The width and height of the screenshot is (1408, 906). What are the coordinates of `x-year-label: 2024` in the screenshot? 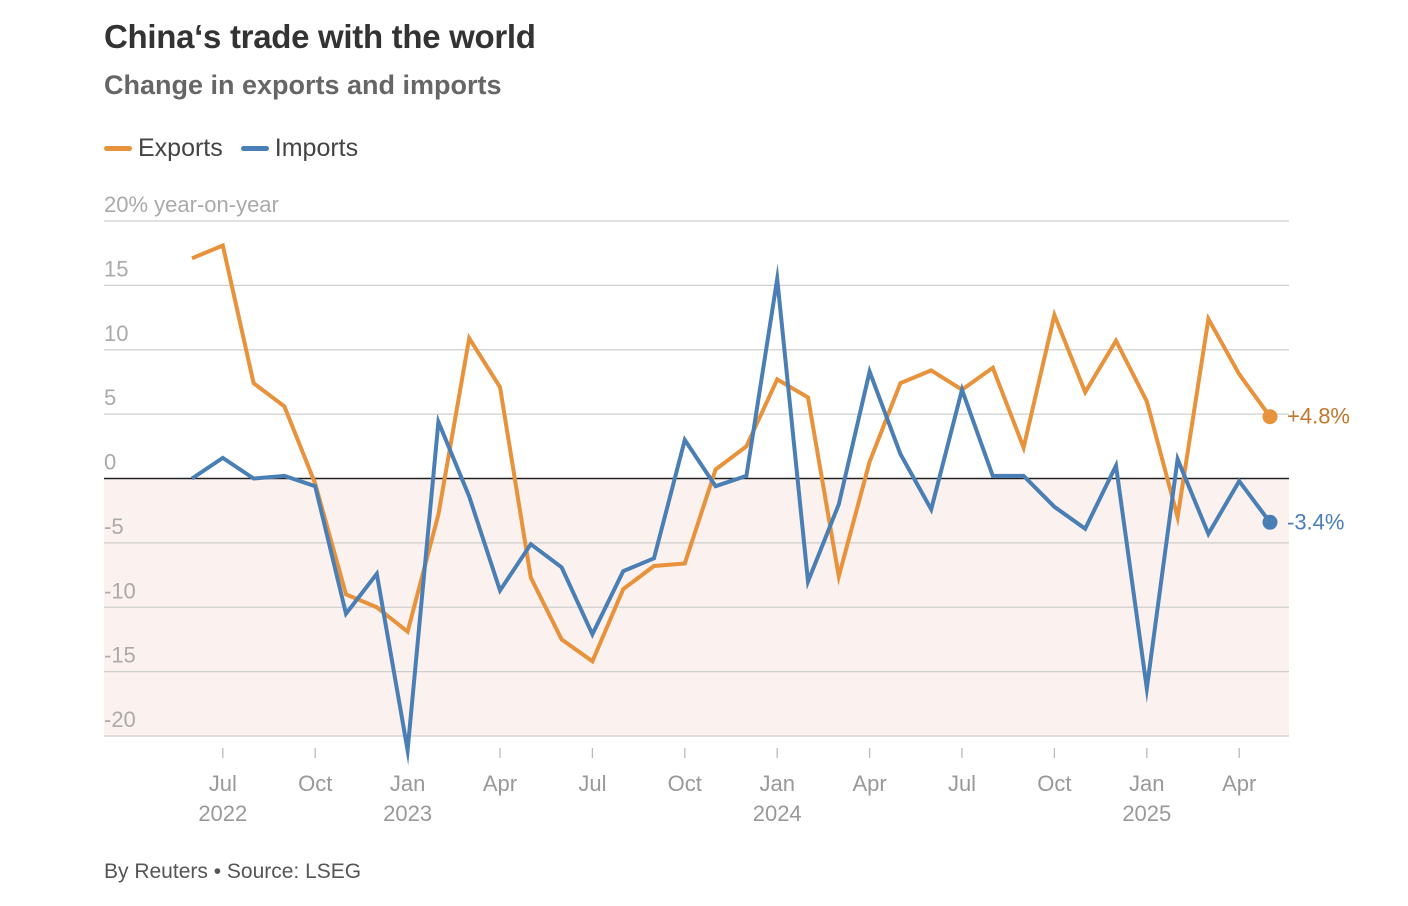 It's located at (777, 813).